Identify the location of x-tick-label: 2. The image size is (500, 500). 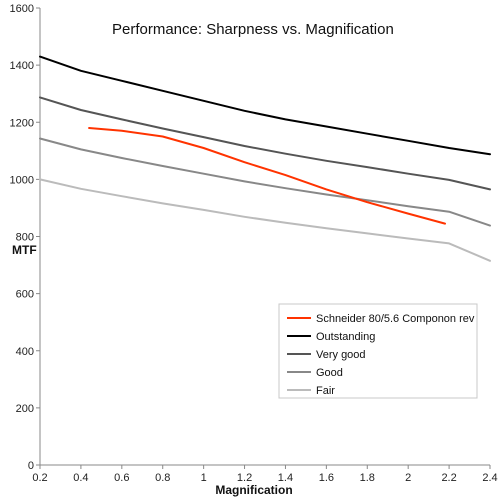
(408, 478).